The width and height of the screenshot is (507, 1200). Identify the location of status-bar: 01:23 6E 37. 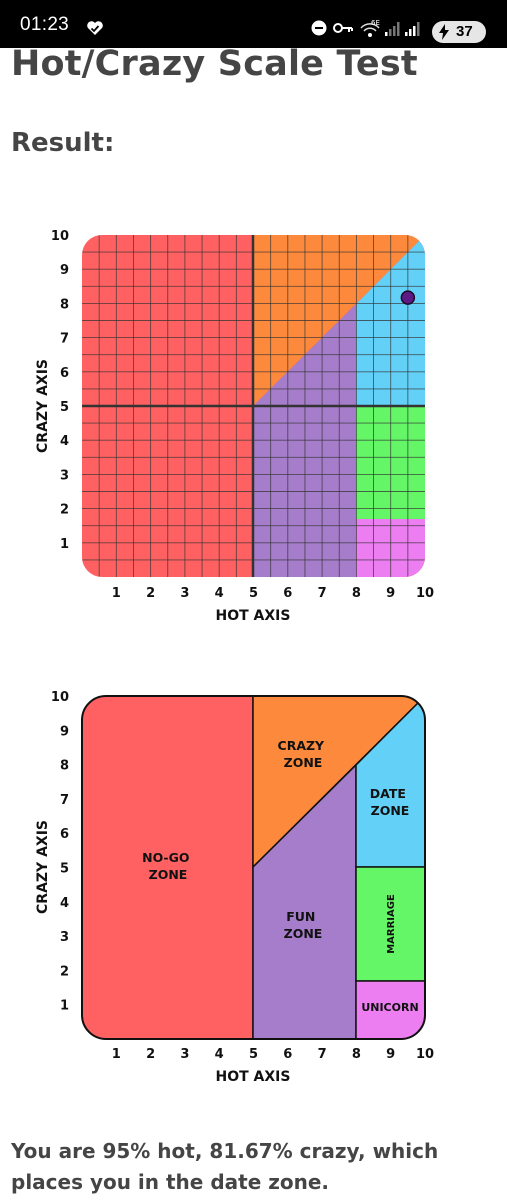
(253, 24).